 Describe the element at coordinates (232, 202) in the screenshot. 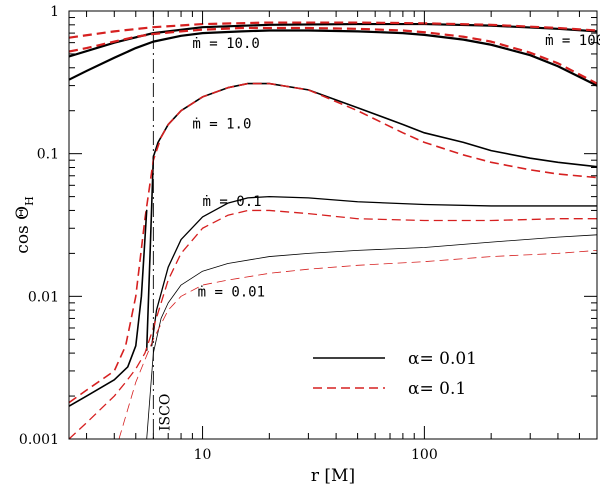

I see `mdot-annotation: ṁ = 0.1` at that location.